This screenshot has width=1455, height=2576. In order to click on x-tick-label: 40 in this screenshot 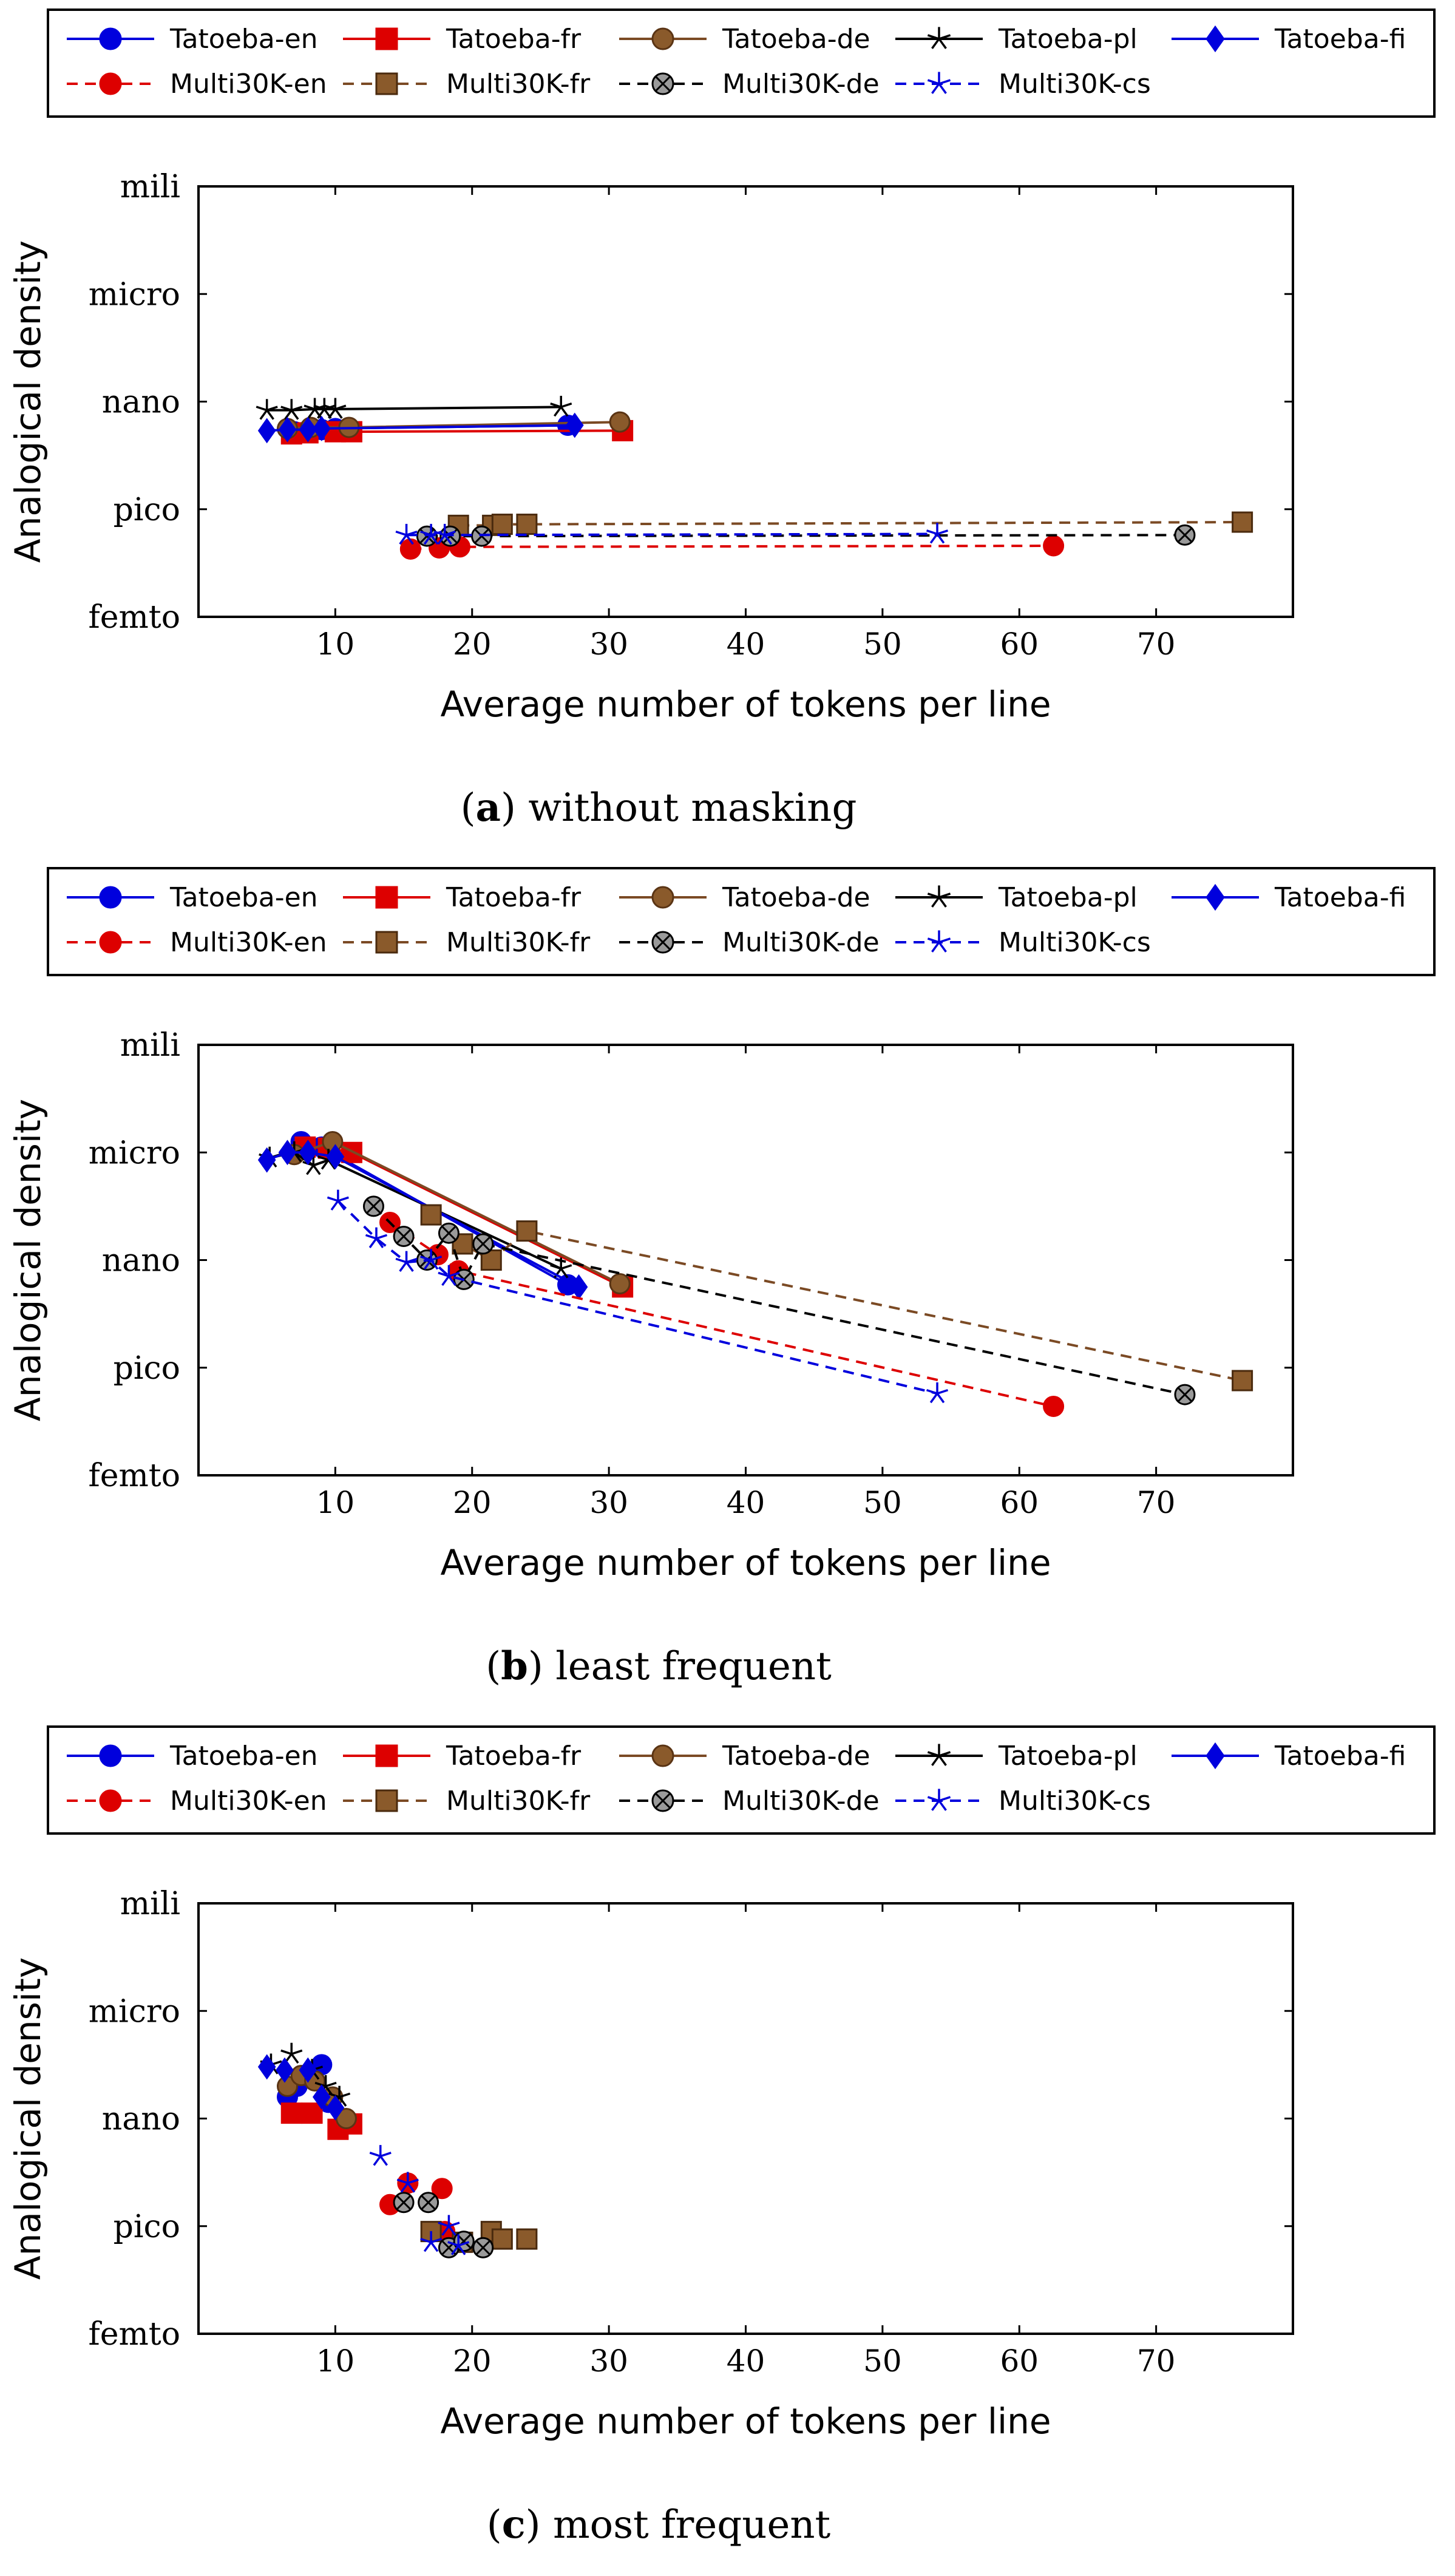, I will do `click(746, 1502)`.